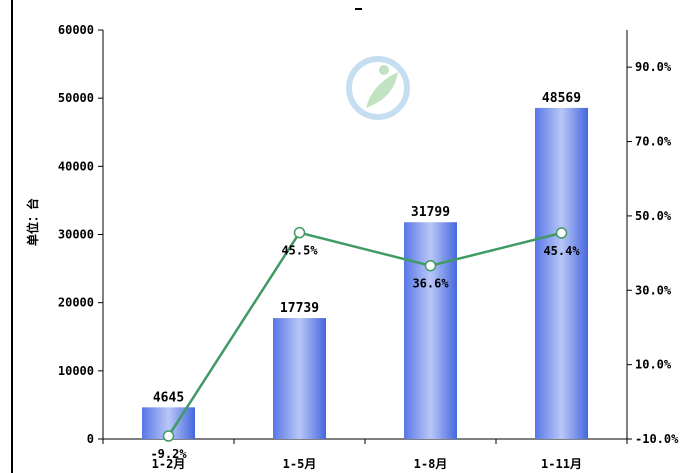  What do you see at coordinates (430, 284) in the screenshot?
I see `line-value-label: 36.6%` at bounding box center [430, 284].